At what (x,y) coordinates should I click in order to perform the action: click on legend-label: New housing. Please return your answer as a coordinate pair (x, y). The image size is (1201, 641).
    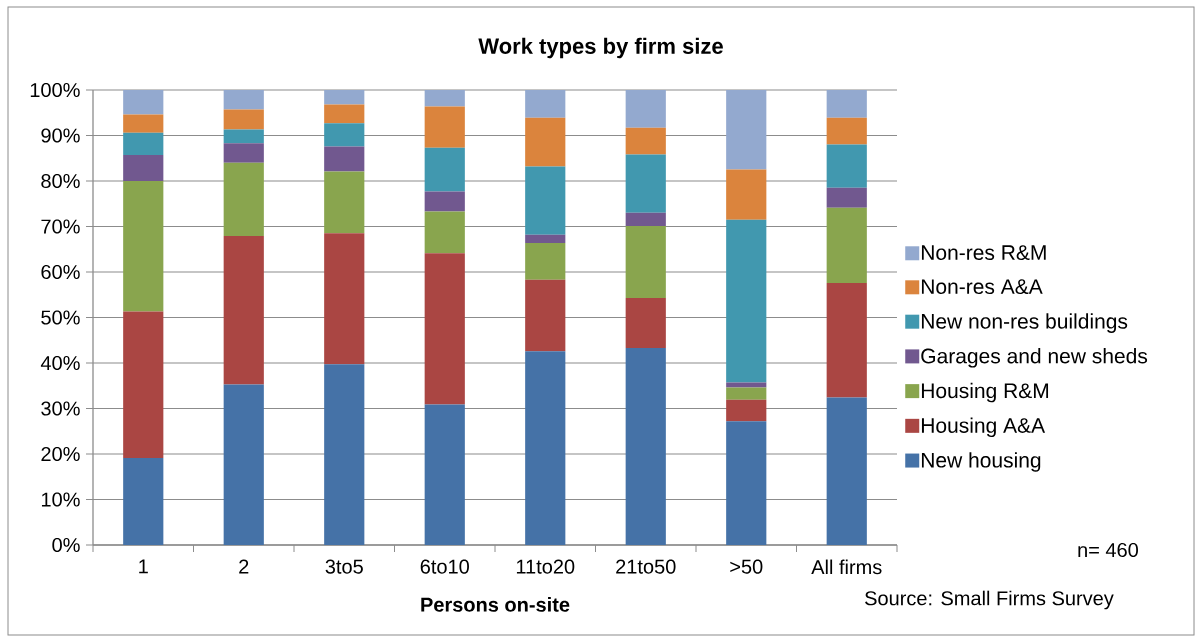
    Looking at the image, I should click on (981, 462).